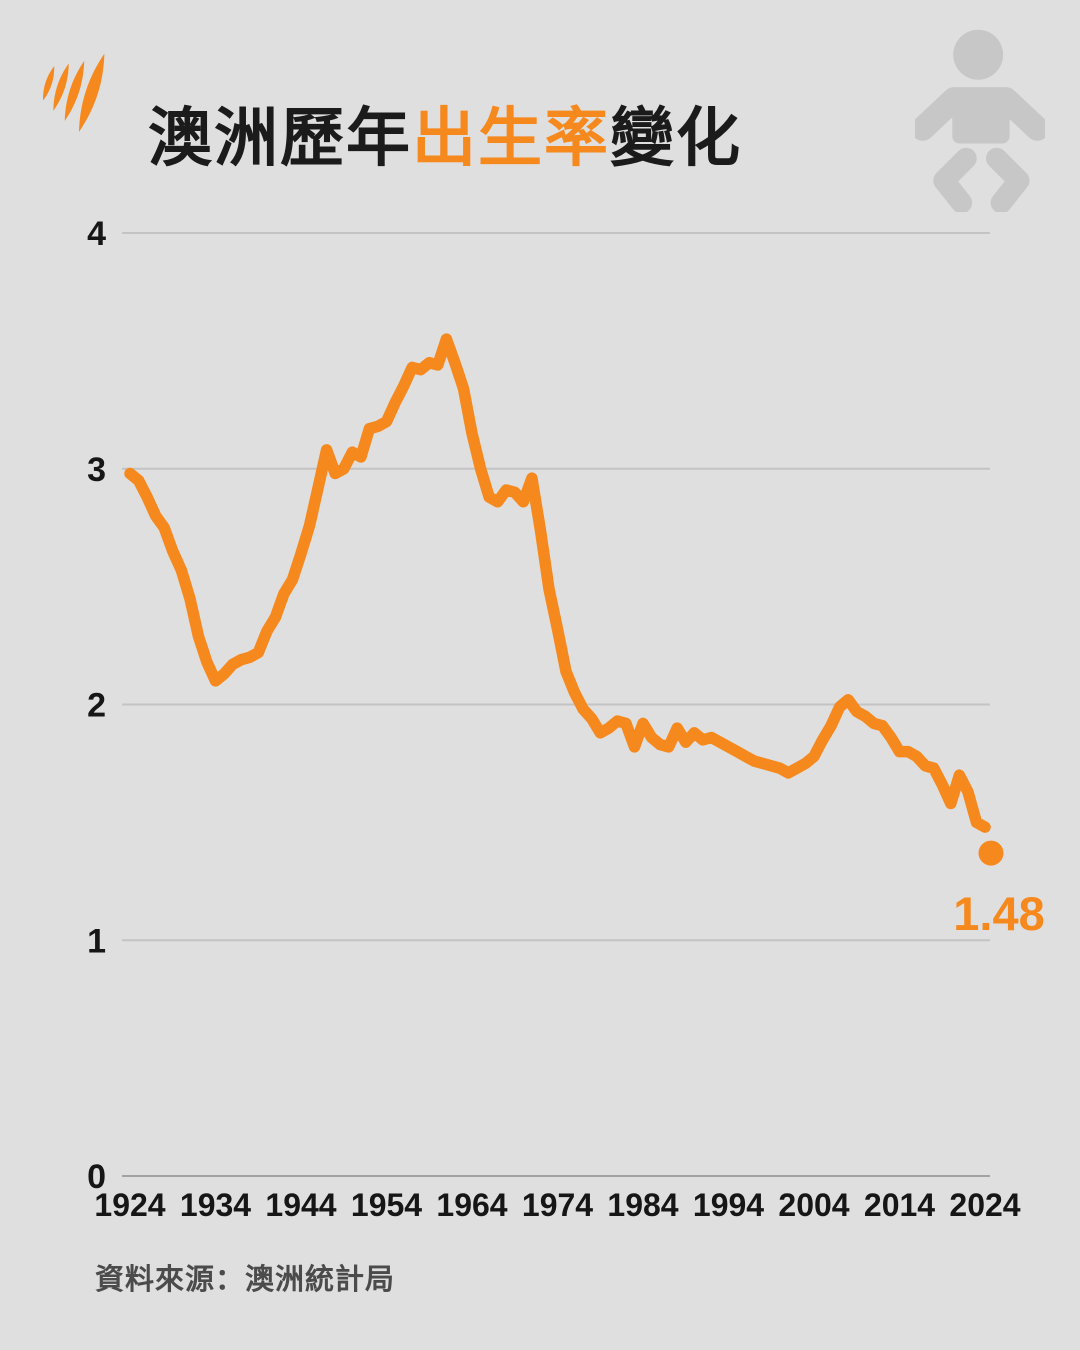 This screenshot has height=1350, width=1080. What do you see at coordinates (215, 1205) in the screenshot?
I see `x-tick-label: 1934` at bounding box center [215, 1205].